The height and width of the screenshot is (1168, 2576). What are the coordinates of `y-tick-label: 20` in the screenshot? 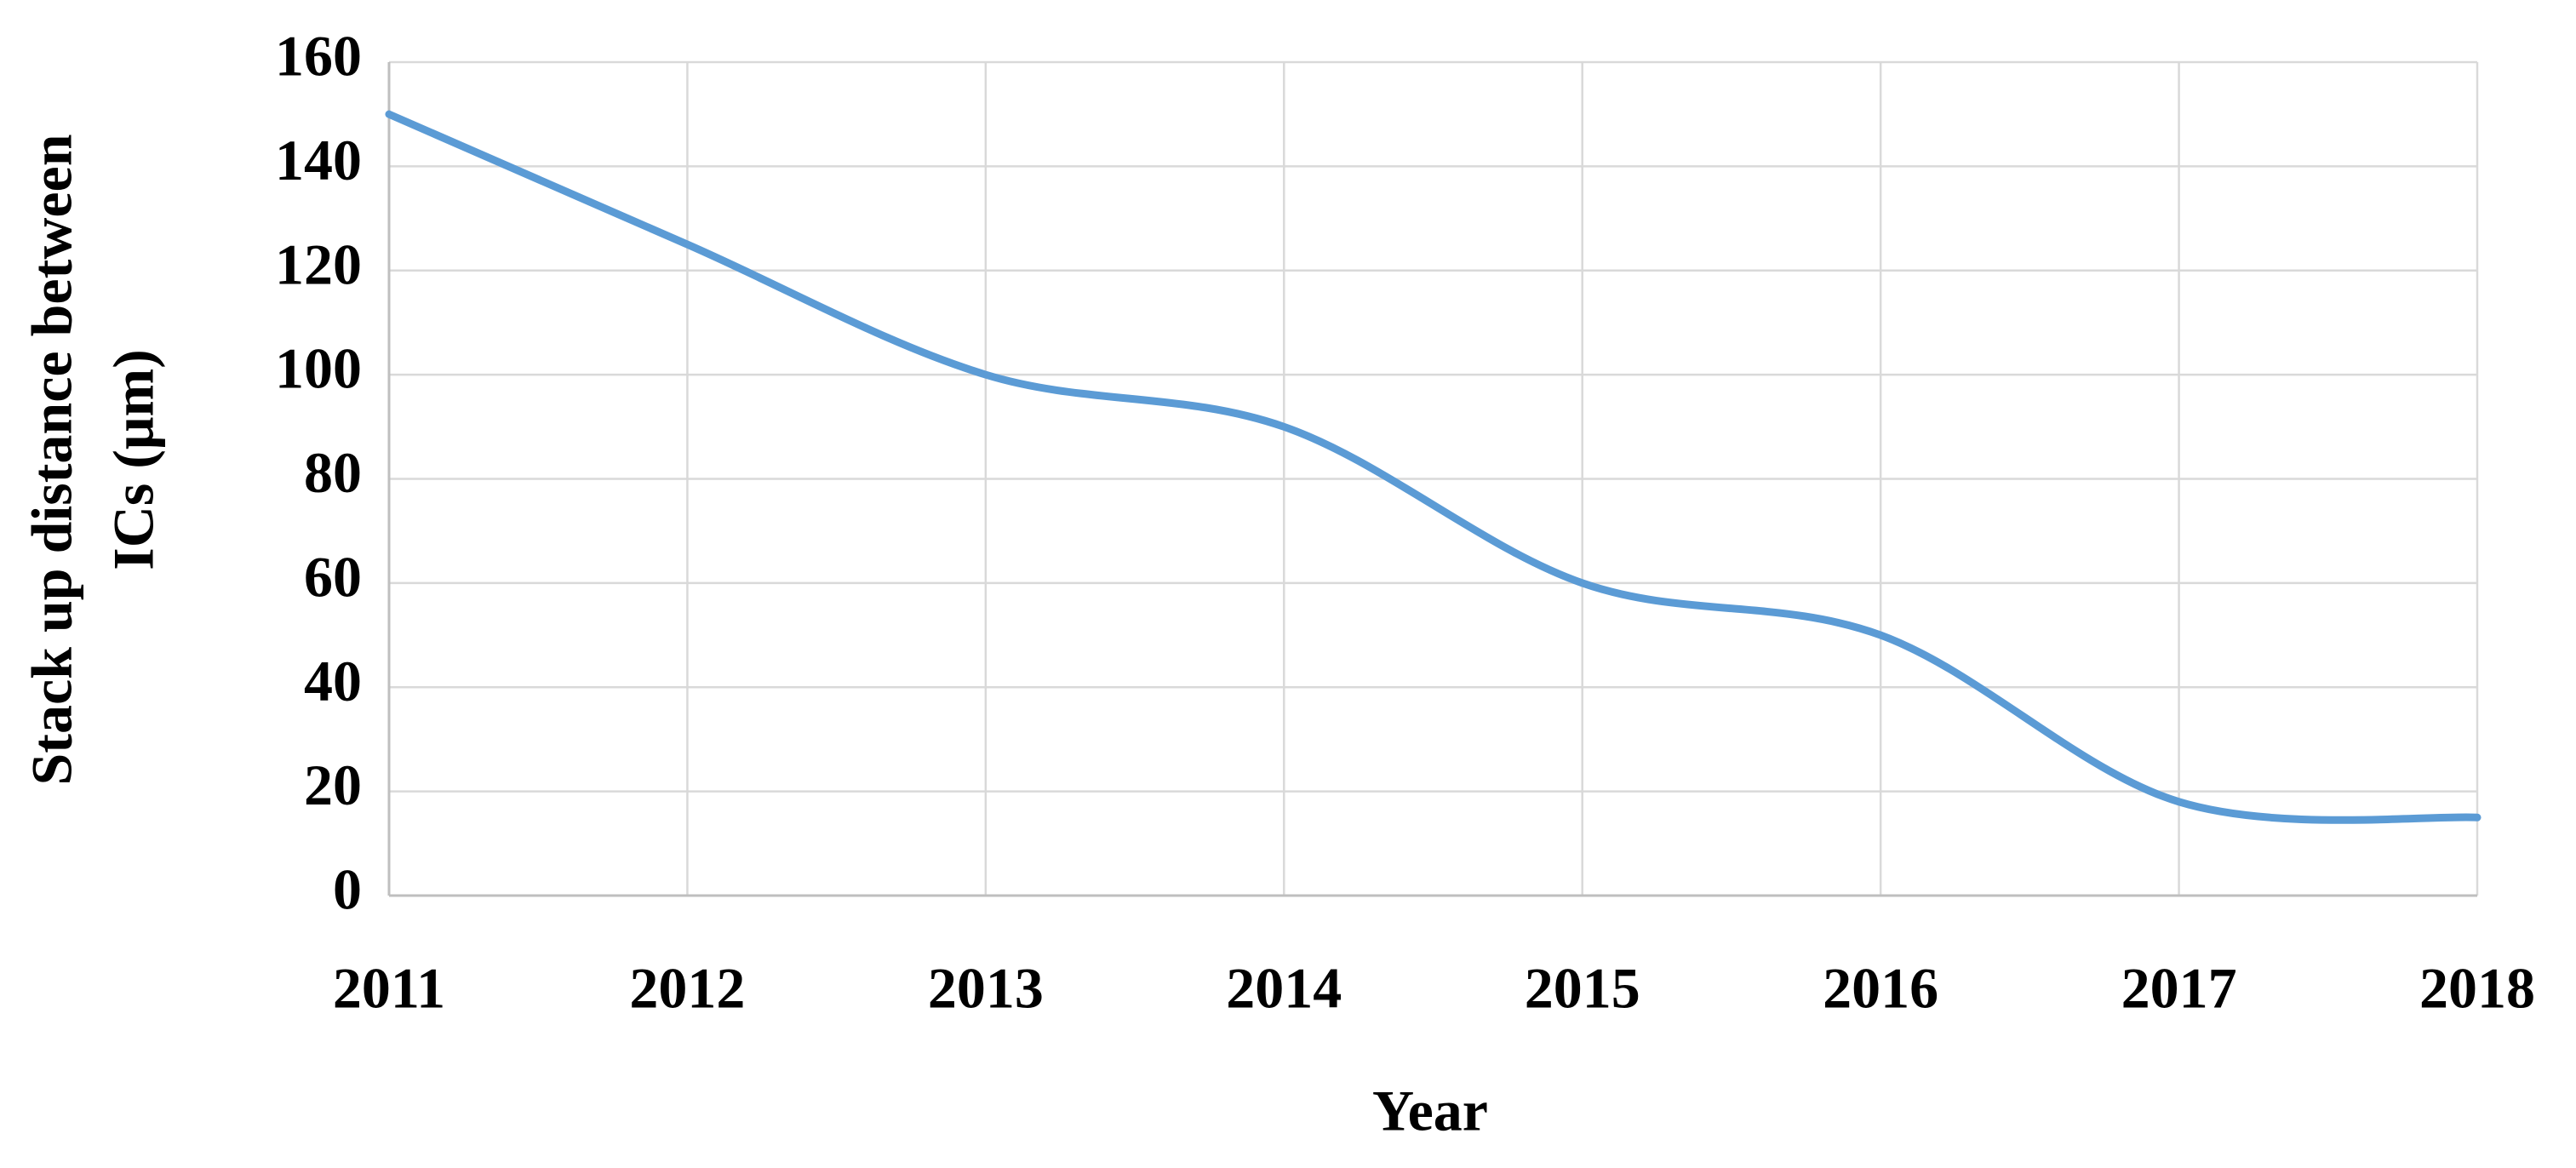 It's located at (333, 785).